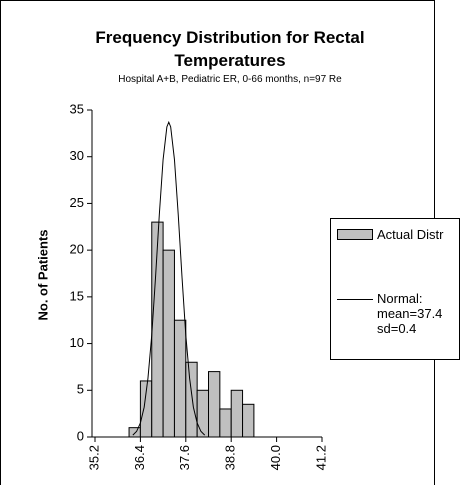 Image resolution: width=469 pixels, height=485 pixels. Describe the element at coordinates (410, 313) in the screenshot. I see `legend-label: Normal: mean=37.4 sd=0.4` at that location.